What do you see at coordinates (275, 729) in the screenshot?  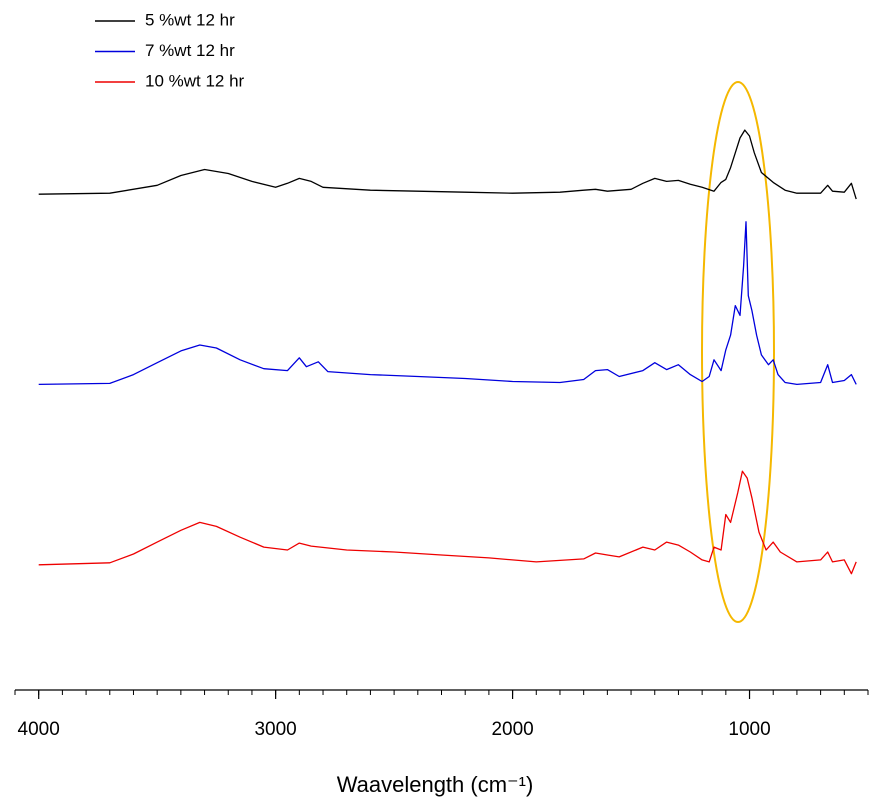 I see `x-tick-label: 3000` at bounding box center [275, 729].